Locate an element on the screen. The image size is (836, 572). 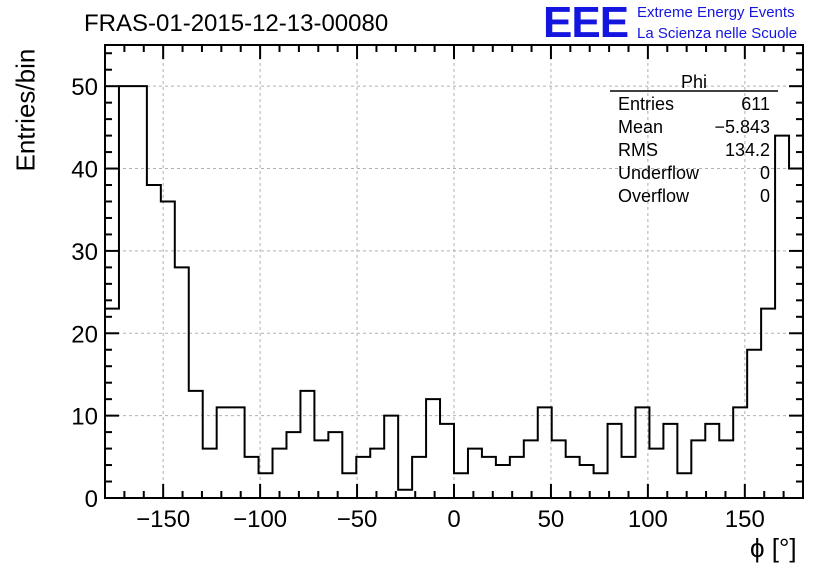
x-tick-label: −150 is located at coordinates (163, 519).